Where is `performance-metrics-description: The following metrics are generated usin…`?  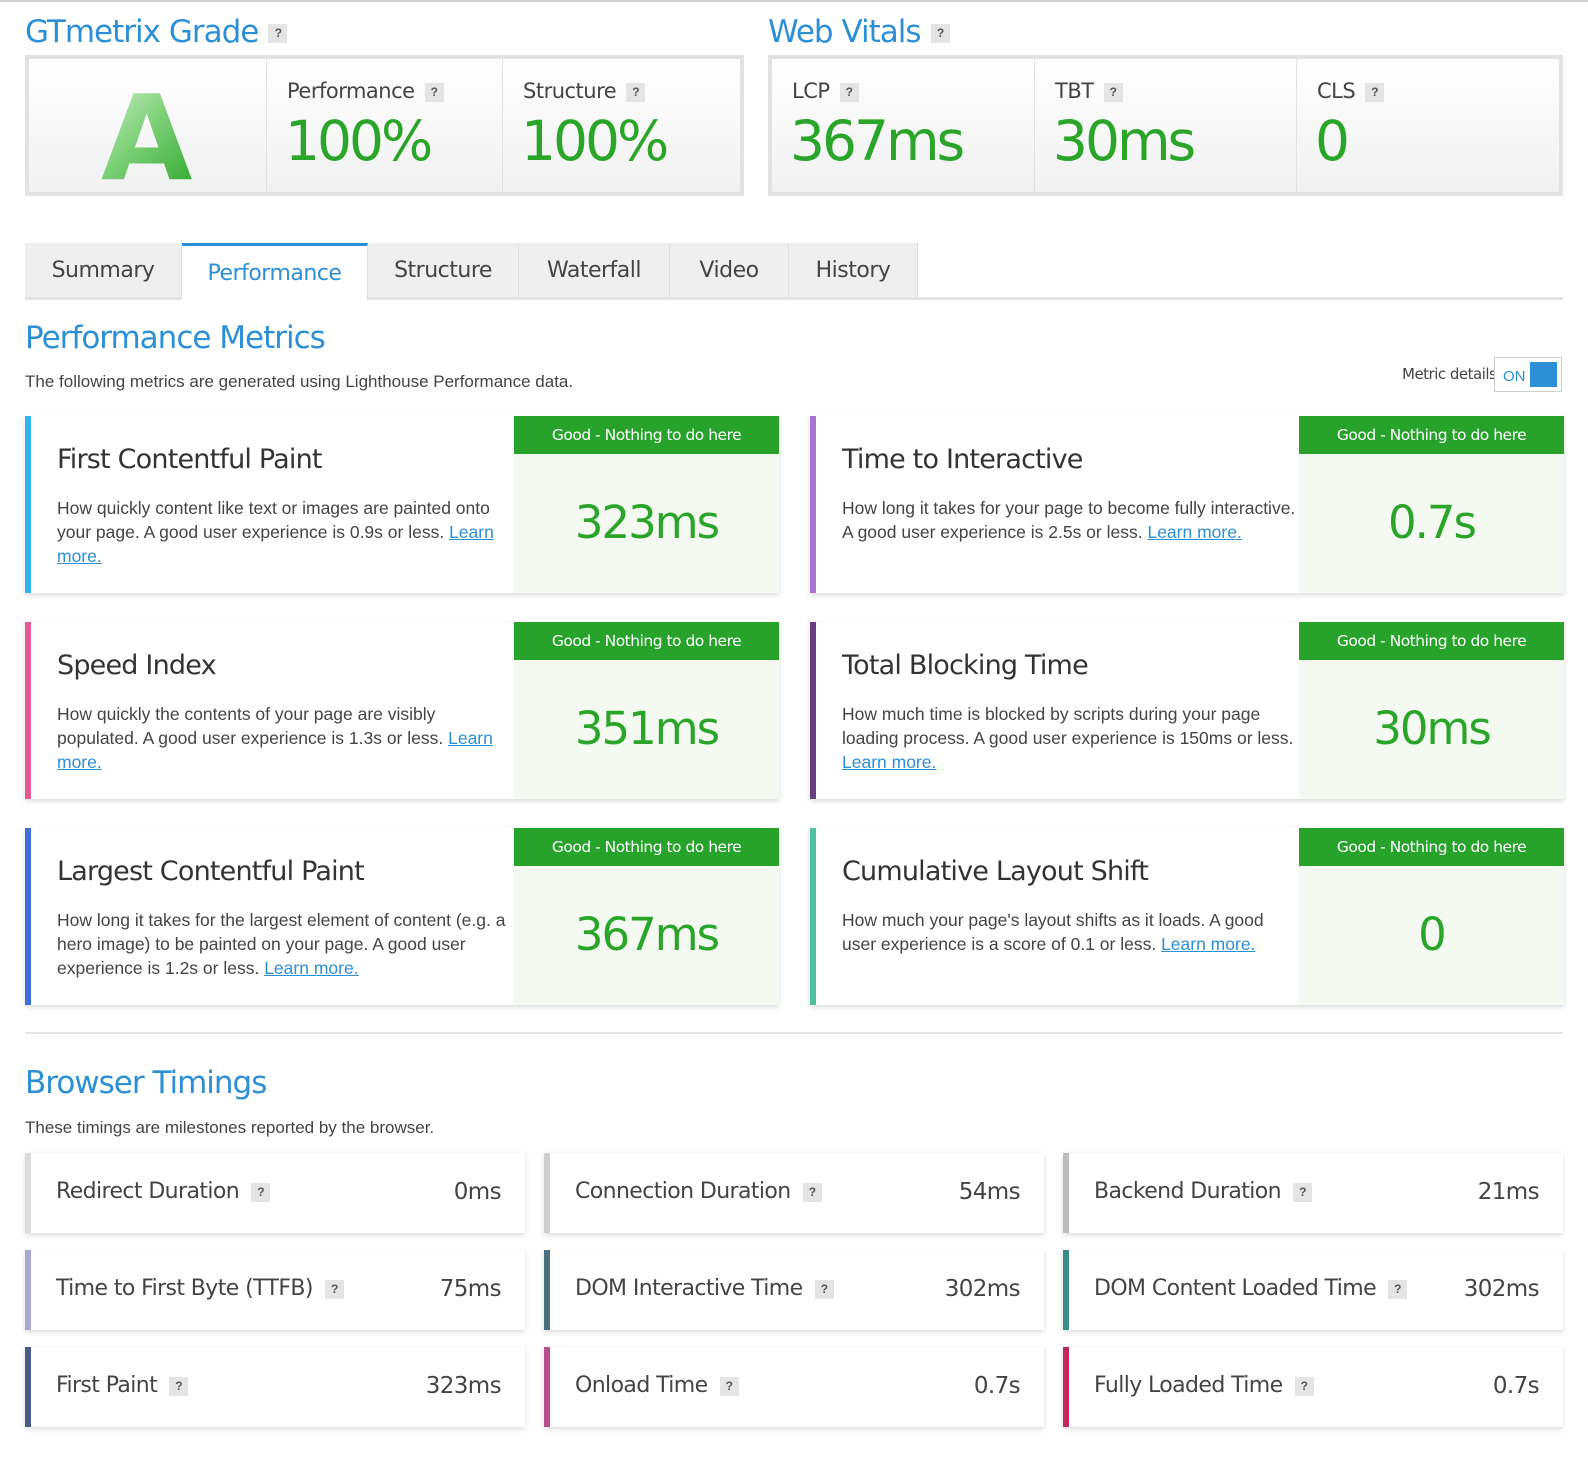 performance-metrics-description: The following metrics are generated usin… is located at coordinates (299, 381).